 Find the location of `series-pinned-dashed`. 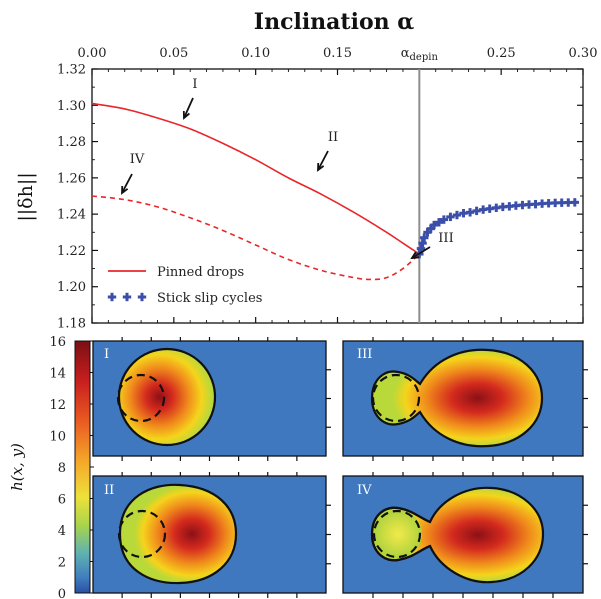

series-pinned-dashed is located at coordinates (255, 238).